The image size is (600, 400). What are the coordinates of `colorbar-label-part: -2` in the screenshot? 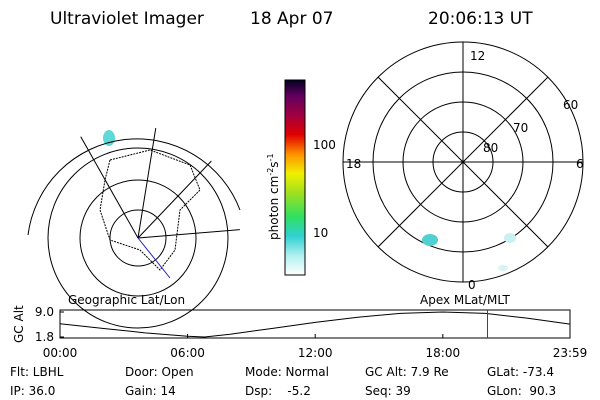 It's located at (270, 172).